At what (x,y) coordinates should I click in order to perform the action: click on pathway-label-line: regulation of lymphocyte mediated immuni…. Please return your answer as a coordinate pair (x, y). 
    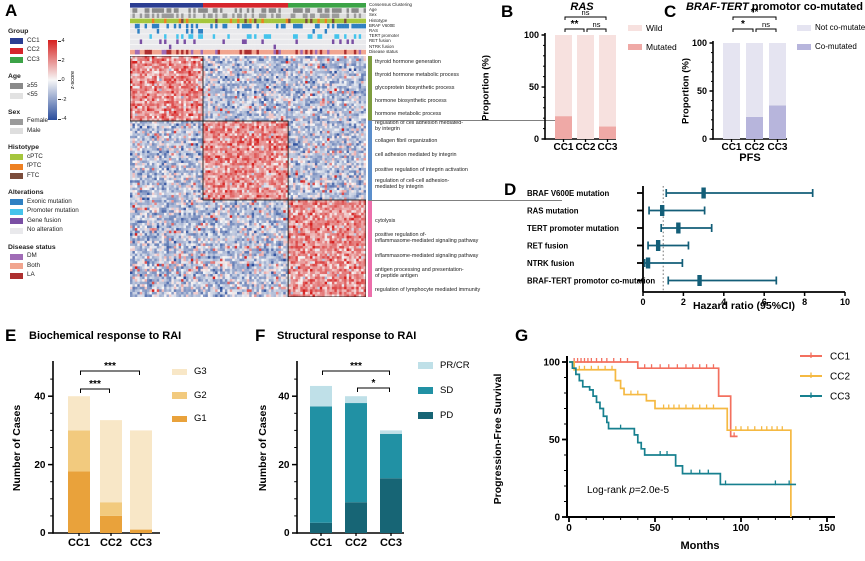
    Looking at the image, I should click on (428, 290).